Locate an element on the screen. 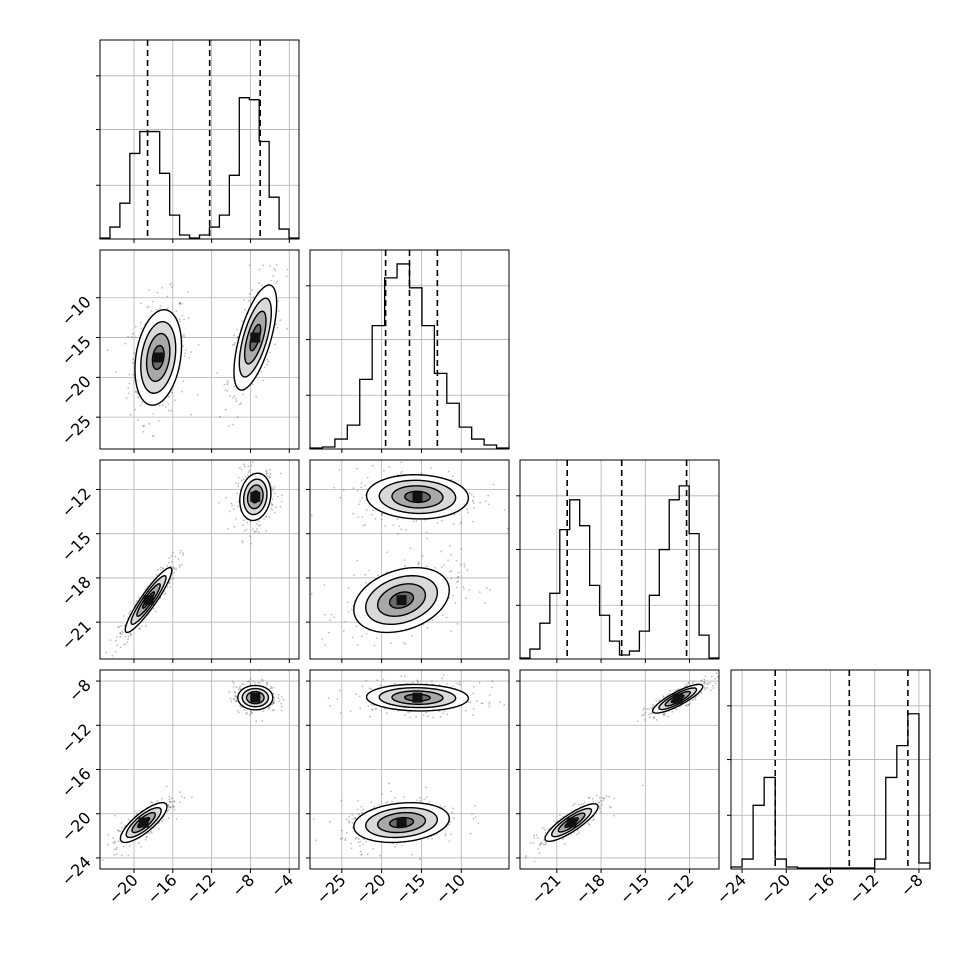 Image resolution: width=970 pixels, height=970 pixels. x-tick-label: −21 is located at coordinates (545, 888).